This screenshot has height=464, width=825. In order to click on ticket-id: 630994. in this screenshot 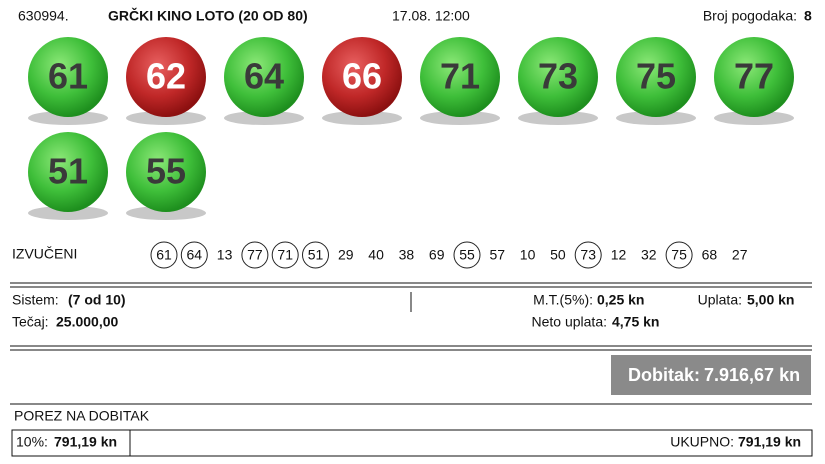, I will do `click(43, 16)`.